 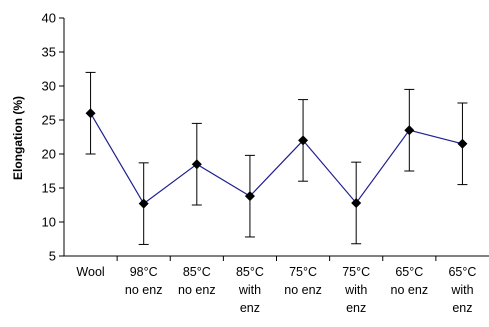 What do you see at coordinates (49, 120) in the screenshot?
I see `y-tick-label: 25` at bounding box center [49, 120].